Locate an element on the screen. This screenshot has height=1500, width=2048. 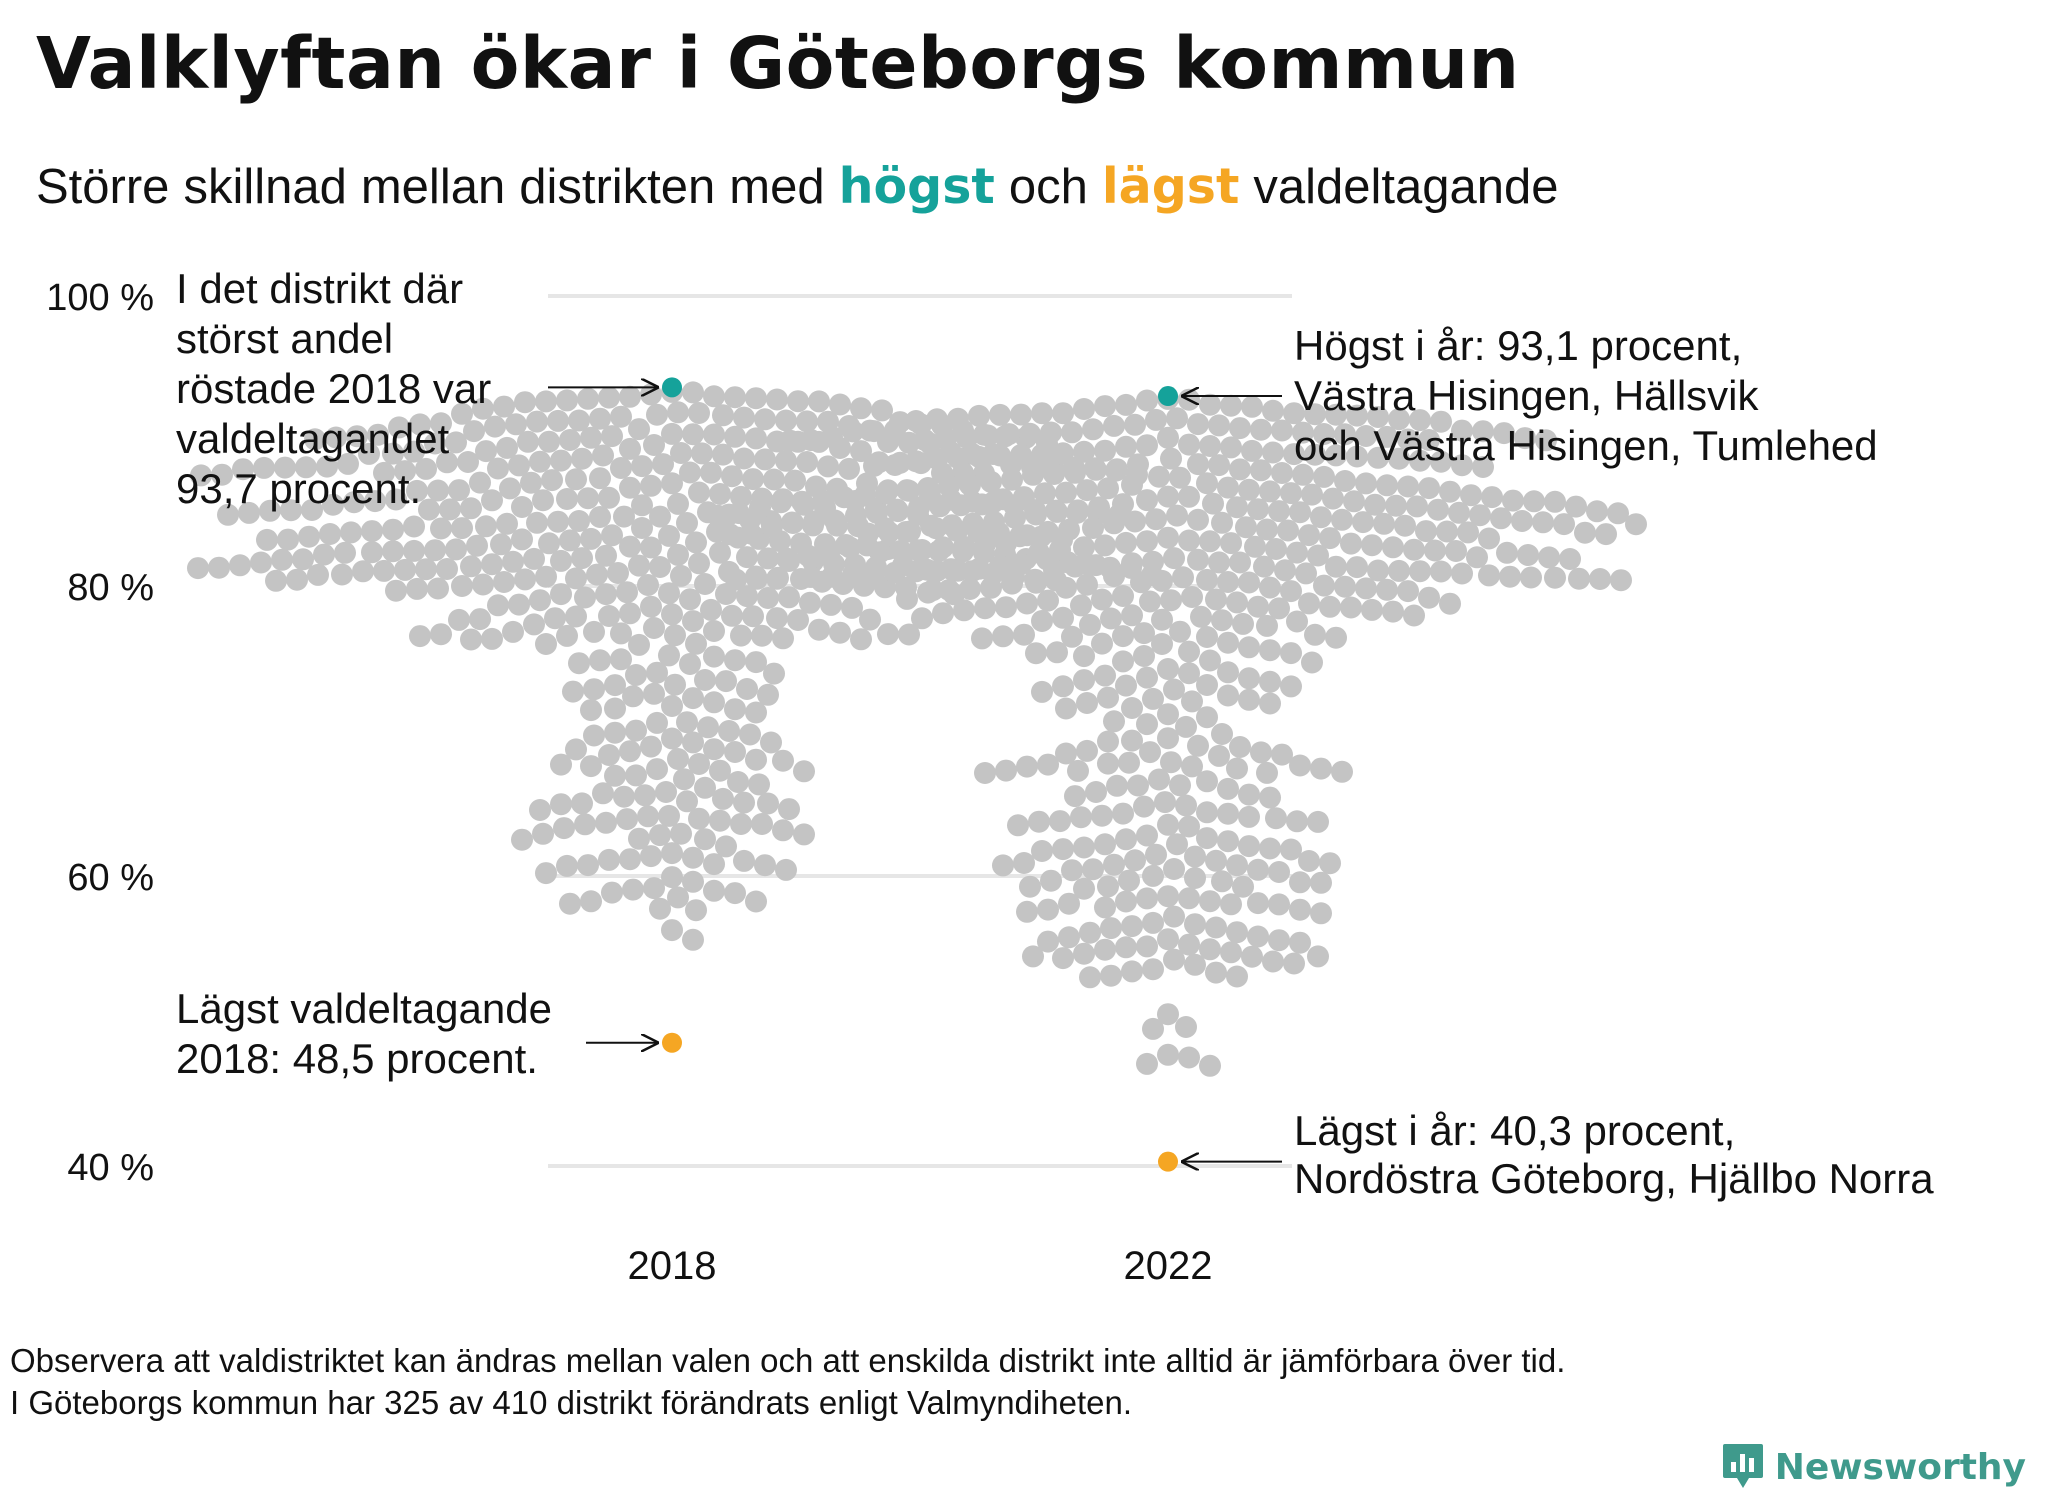
brand-name: Newsworthy is located at coordinates (1900, 1467).